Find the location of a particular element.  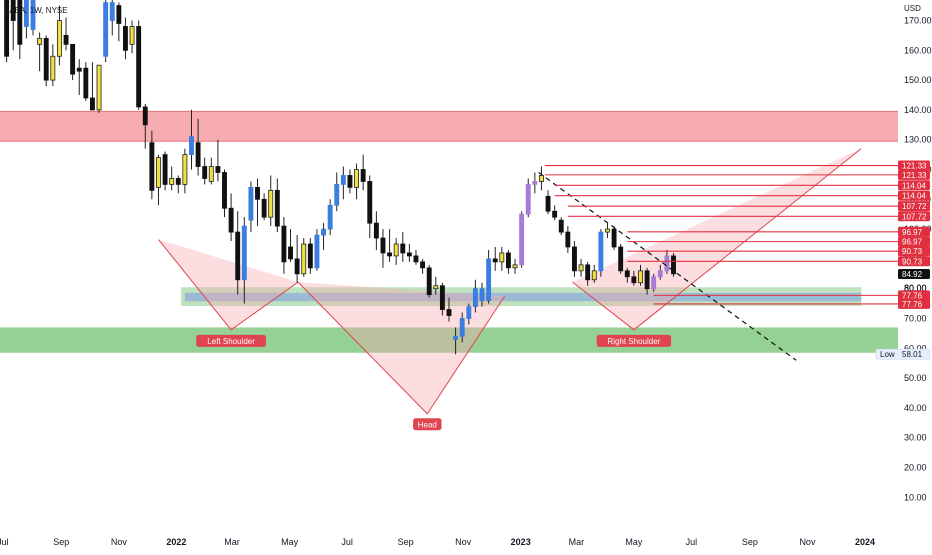

ticker-label: BABA, 1W, NYSE is located at coordinates (36, 10).